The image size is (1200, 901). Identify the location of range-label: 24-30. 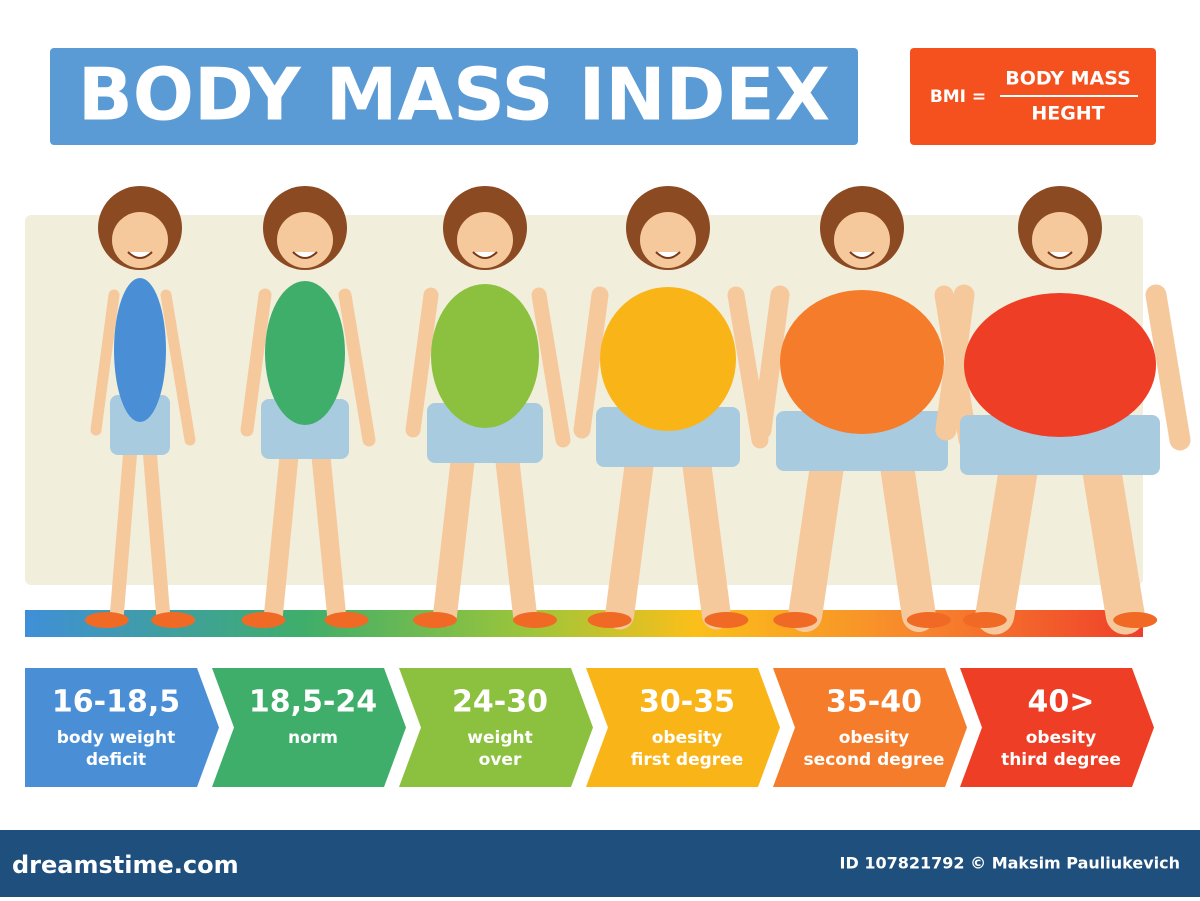
(500, 702).